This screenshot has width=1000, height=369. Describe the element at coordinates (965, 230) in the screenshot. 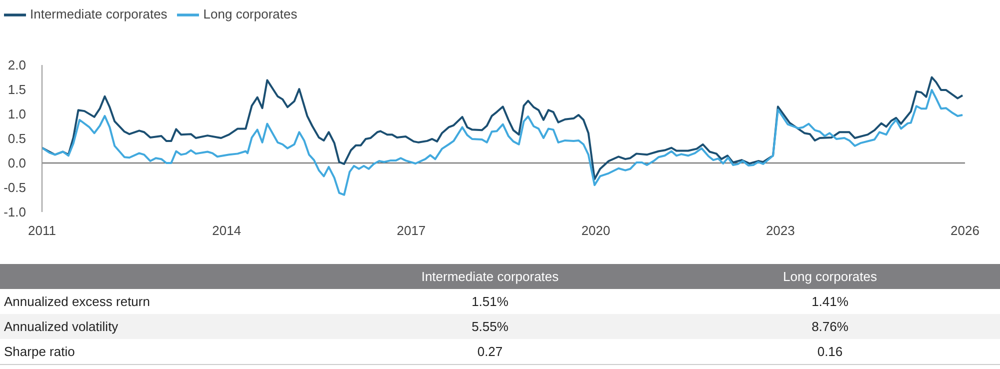

I see `x-tick-label: 2026` at that location.